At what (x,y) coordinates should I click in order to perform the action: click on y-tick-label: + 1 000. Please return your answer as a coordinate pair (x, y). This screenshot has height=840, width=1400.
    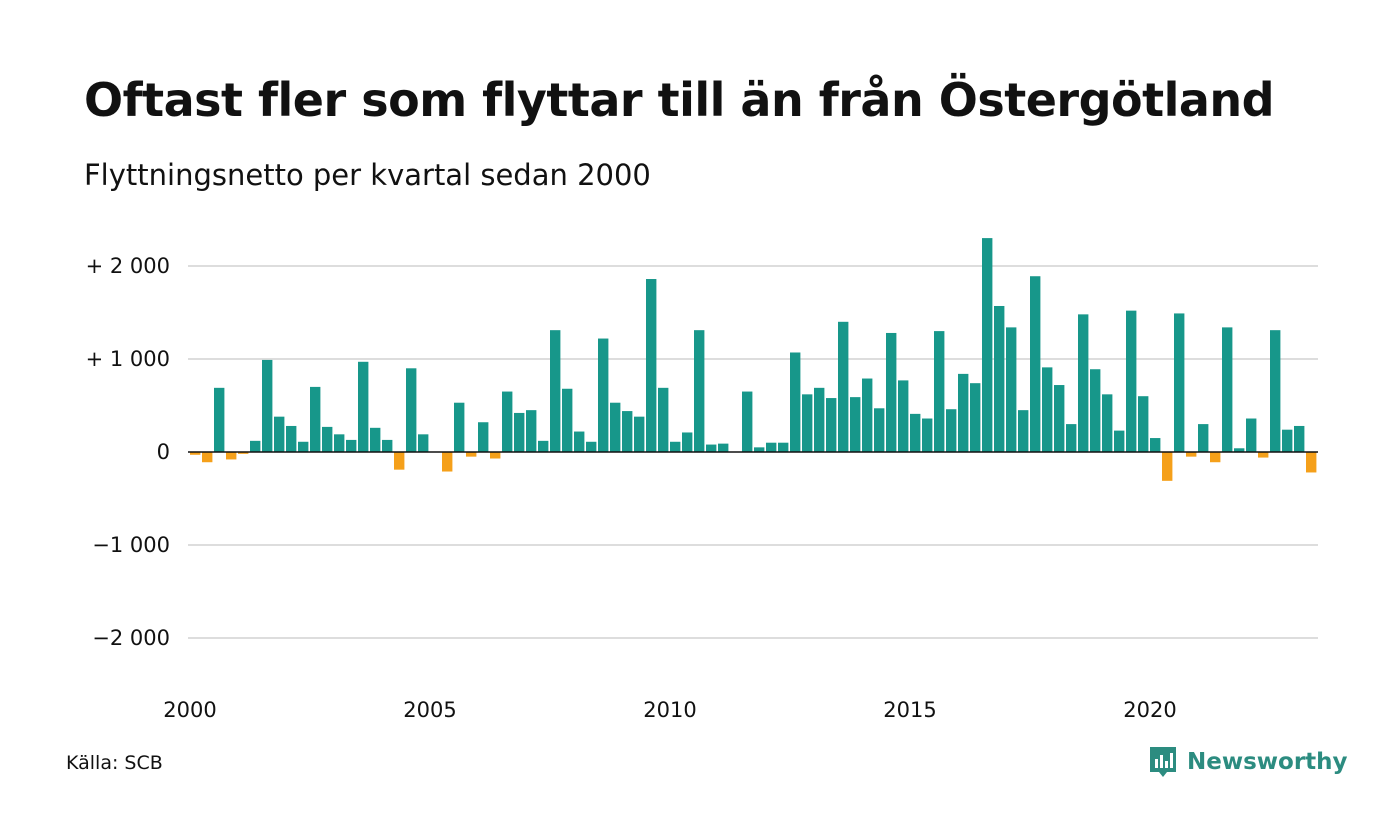
    Looking at the image, I should click on (128, 359).